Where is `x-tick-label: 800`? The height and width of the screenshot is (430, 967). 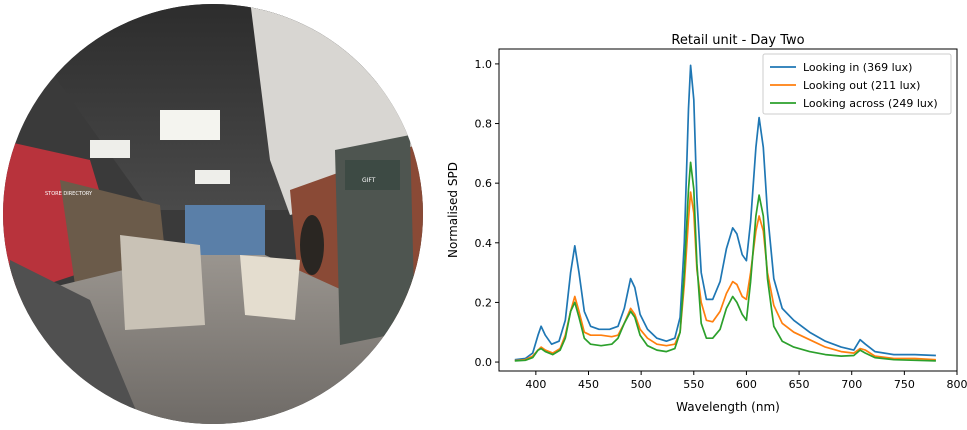
x-tick-label: 800 is located at coordinates (957, 384).